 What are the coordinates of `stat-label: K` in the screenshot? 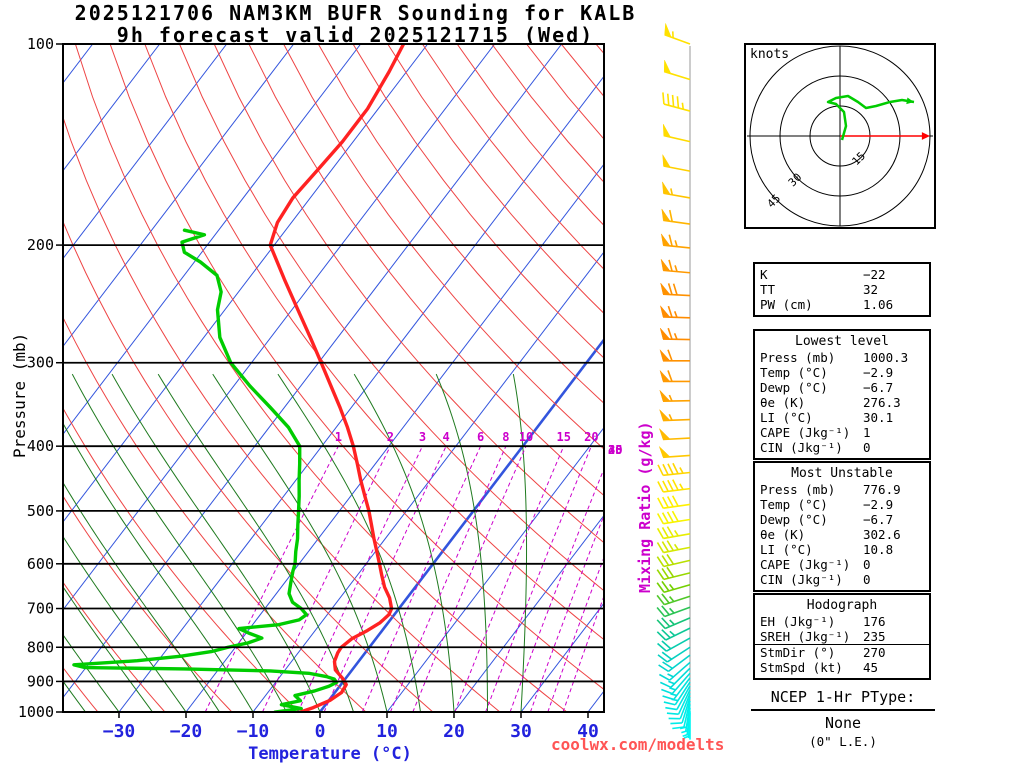 It's located at (764, 274).